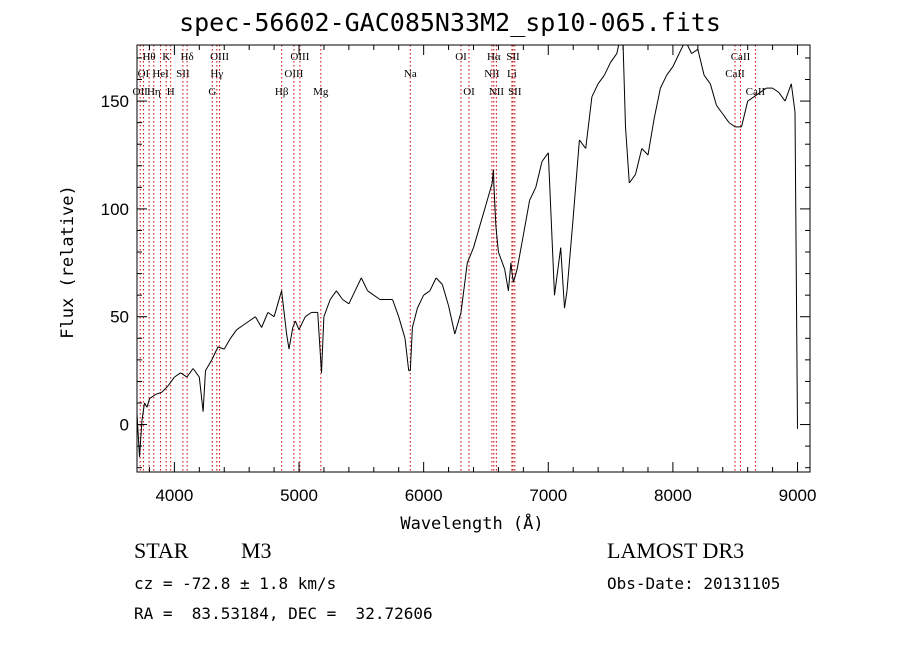 This screenshot has width=900, height=649. What do you see at coordinates (424, 495) in the screenshot?
I see `x-tick-label: 6000` at bounding box center [424, 495].